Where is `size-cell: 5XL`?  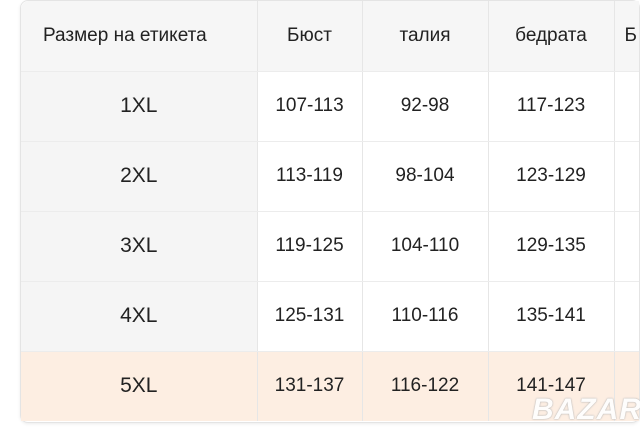 size-cell: 5XL is located at coordinates (139, 386).